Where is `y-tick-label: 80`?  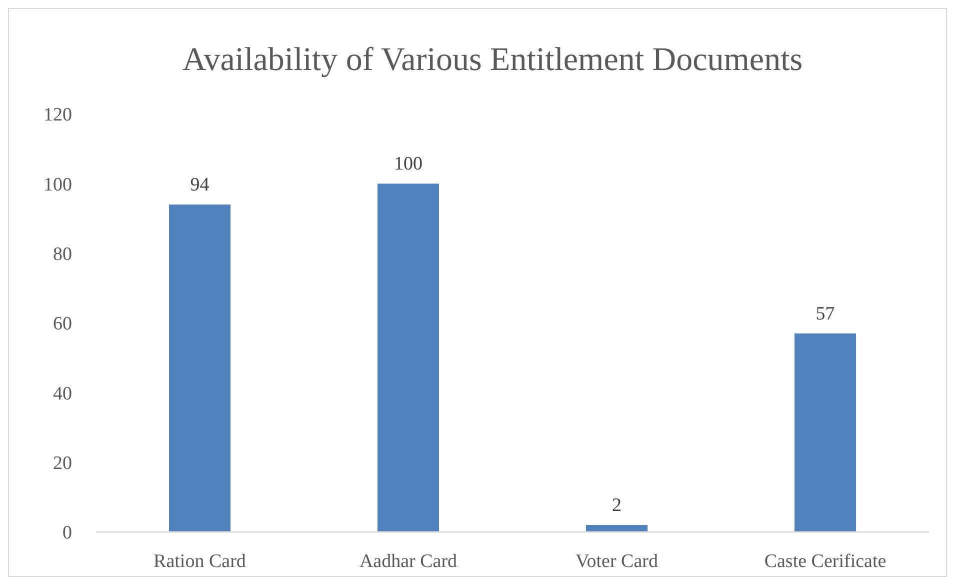
y-tick-label: 80 is located at coordinates (62, 254).